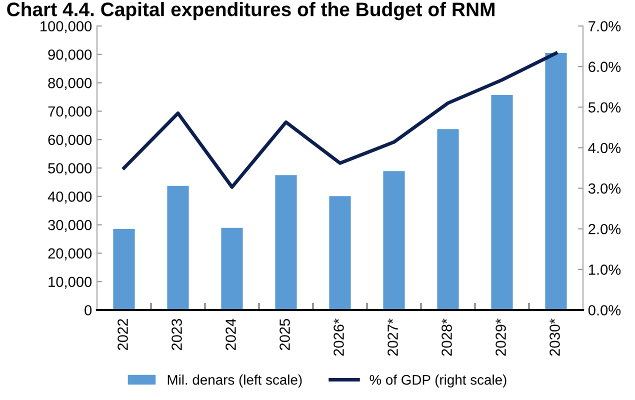 Image resolution: width=635 pixels, height=400 pixels. I want to click on y-tick-label: 70,000, so click(70, 112).